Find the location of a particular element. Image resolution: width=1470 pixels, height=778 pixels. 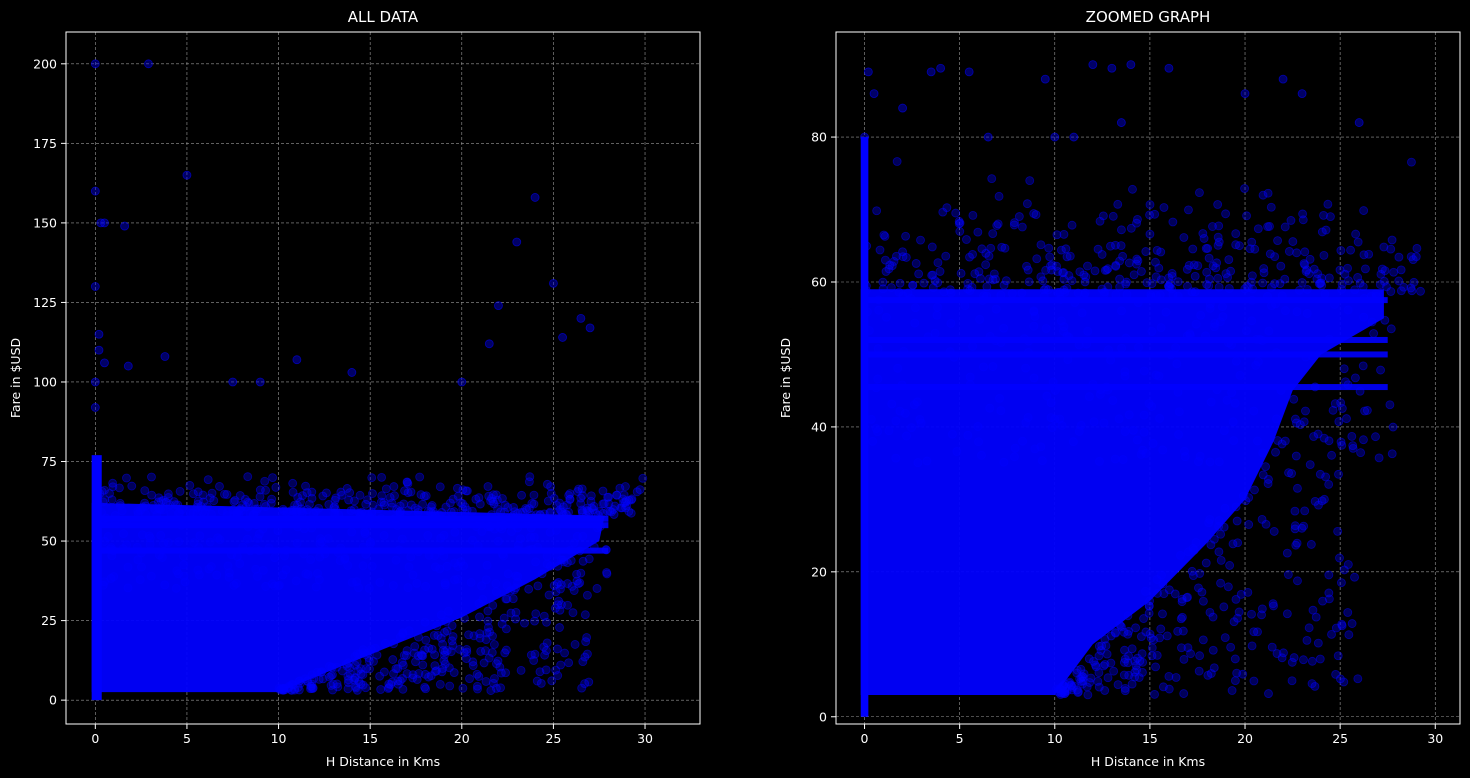

right-outlier-point is located at coordinates (1359, 122).